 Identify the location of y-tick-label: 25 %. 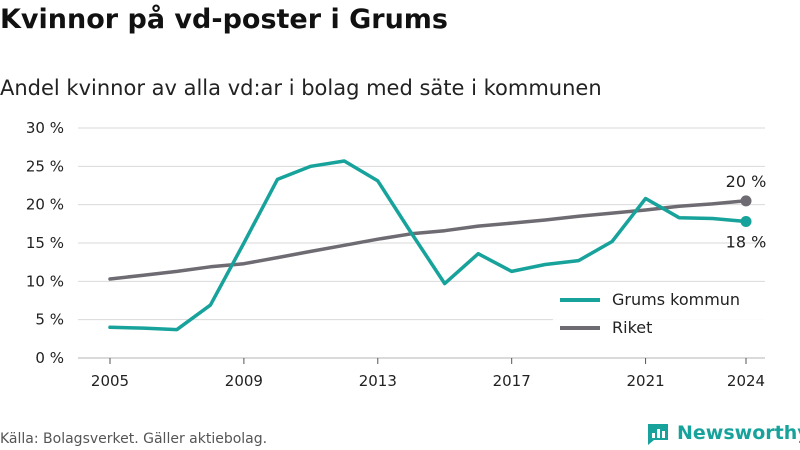
(45, 166).